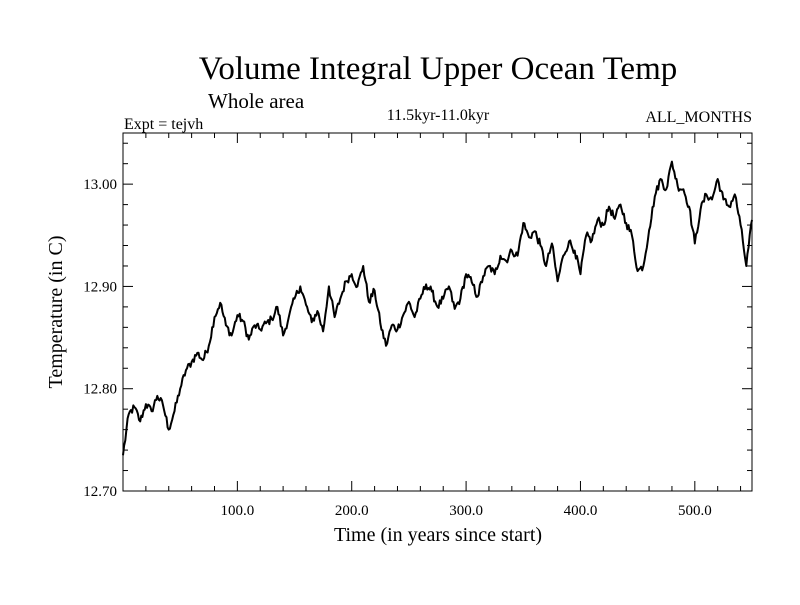 Image resolution: width=800 pixels, height=605 pixels. I want to click on expt-label: Expt = tejvh, so click(163, 124).